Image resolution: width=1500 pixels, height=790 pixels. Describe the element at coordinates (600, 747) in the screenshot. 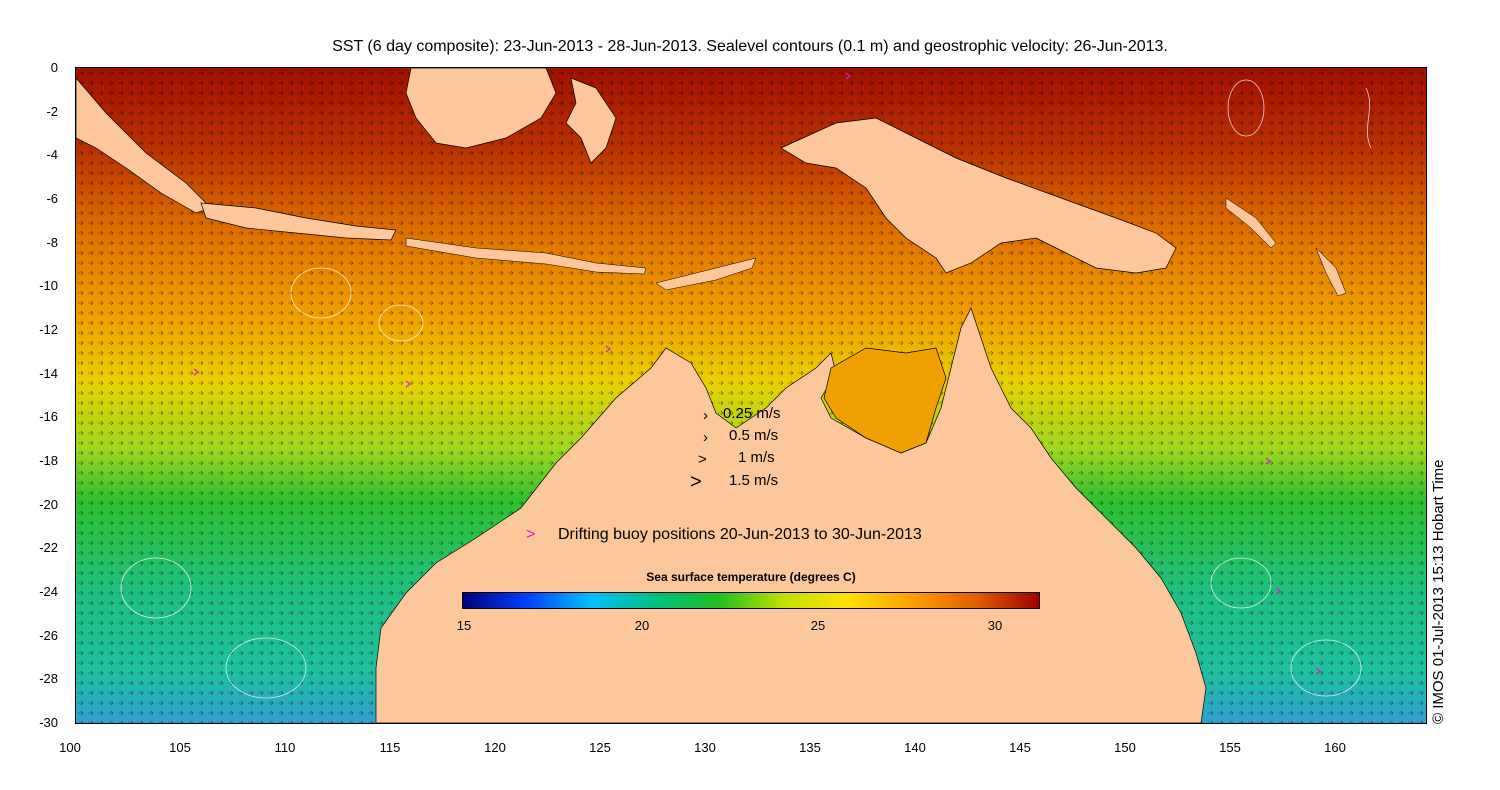

I see `x-tick-label: 125` at that location.